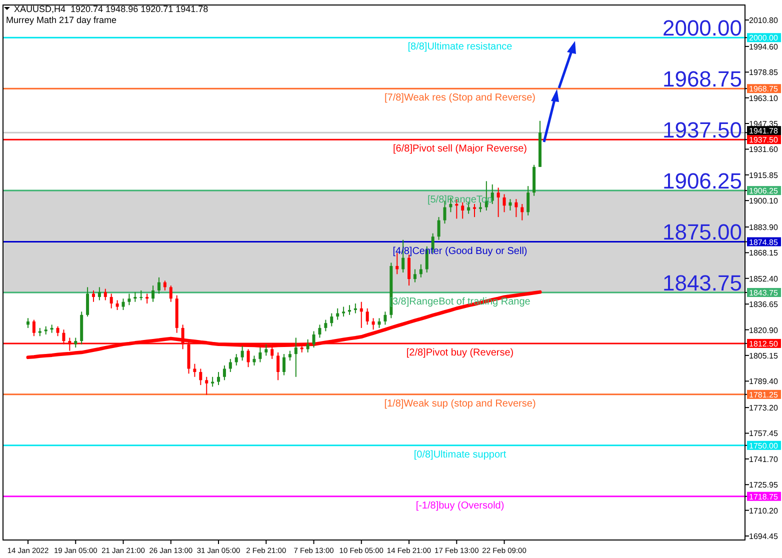 The height and width of the screenshot is (558, 782). Describe the element at coordinates (61, 20) in the screenshot. I see `text: Murrey Math 217 day frame` at that location.